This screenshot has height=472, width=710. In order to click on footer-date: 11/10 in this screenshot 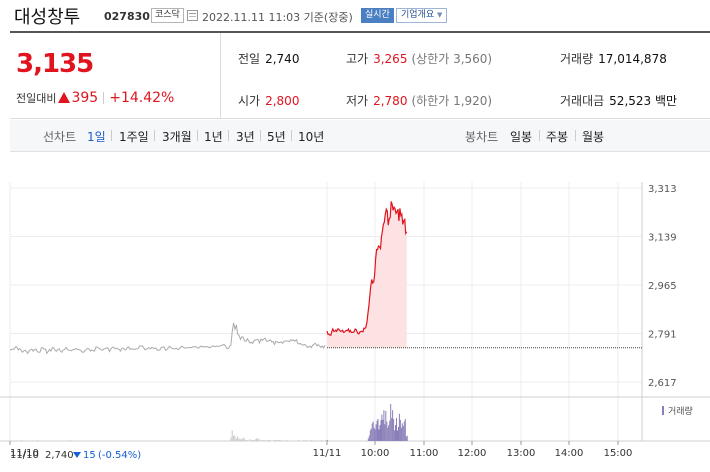, I will do `click(24, 455)`.